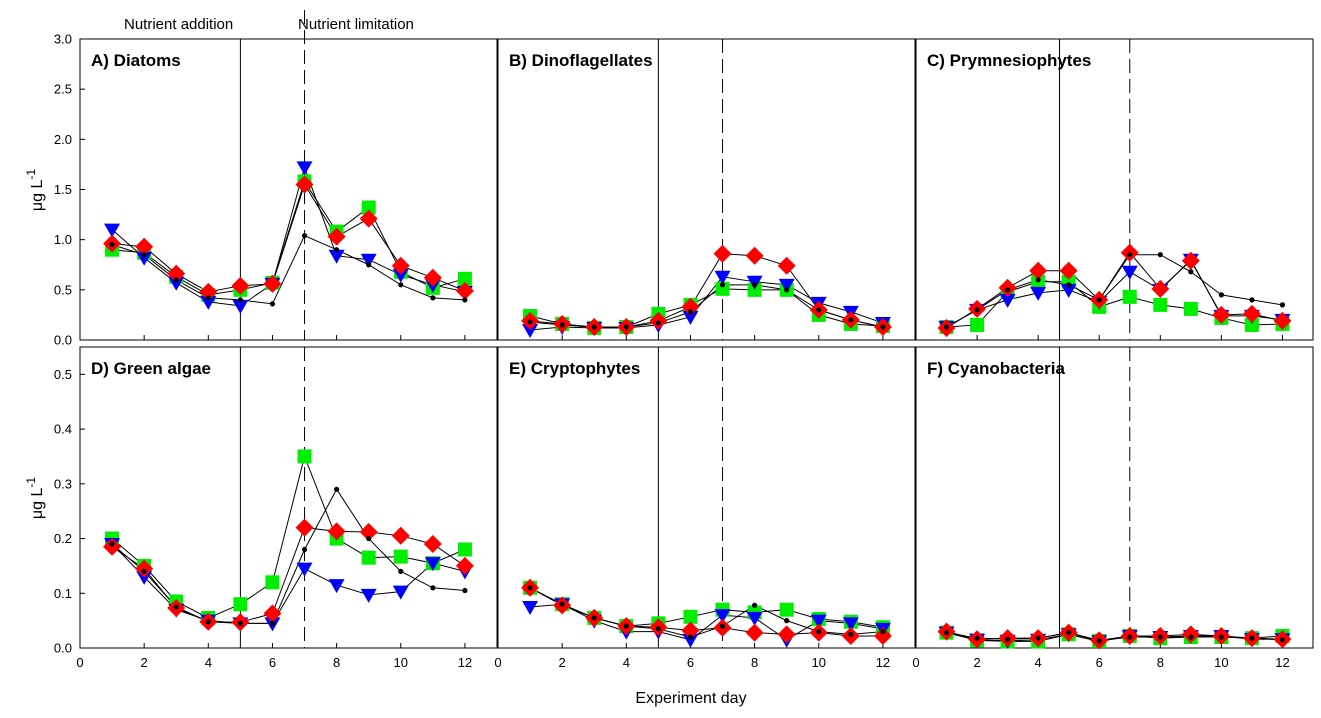 The height and width of the screenshot is (718, 1321). I want to click on panel-title: A) Diatoms, so click(136, 60).